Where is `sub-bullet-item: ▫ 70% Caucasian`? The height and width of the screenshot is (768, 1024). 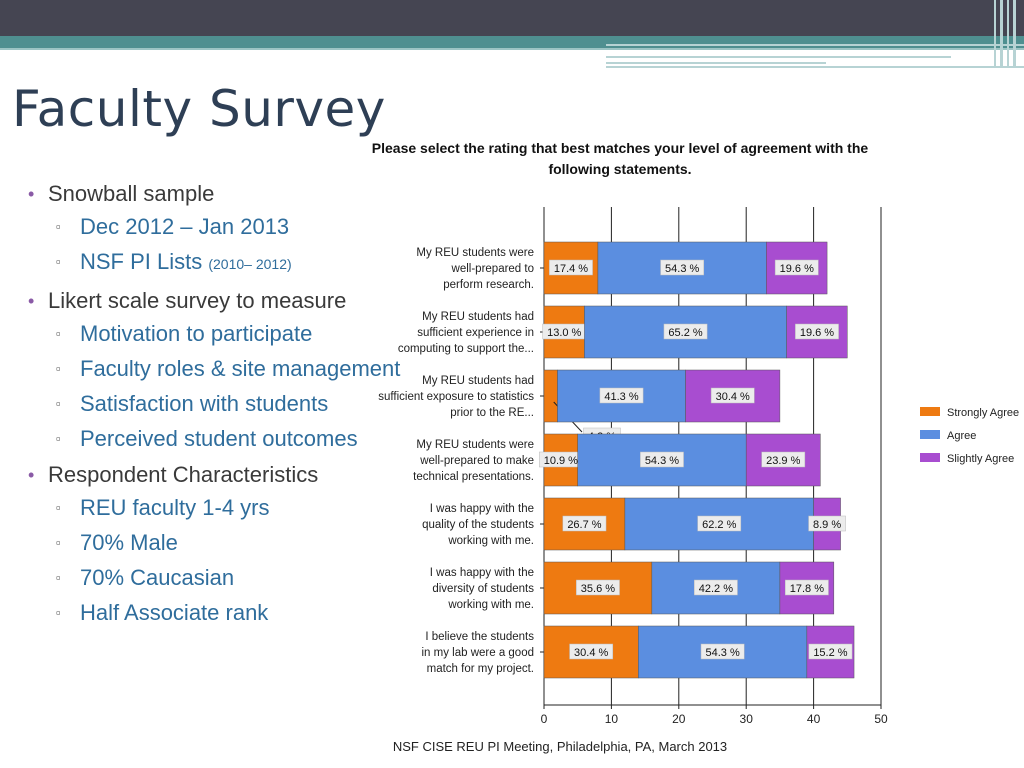 sub-bullet-item: ▫ 70% Caucasian is located at coordinates (218, 577).